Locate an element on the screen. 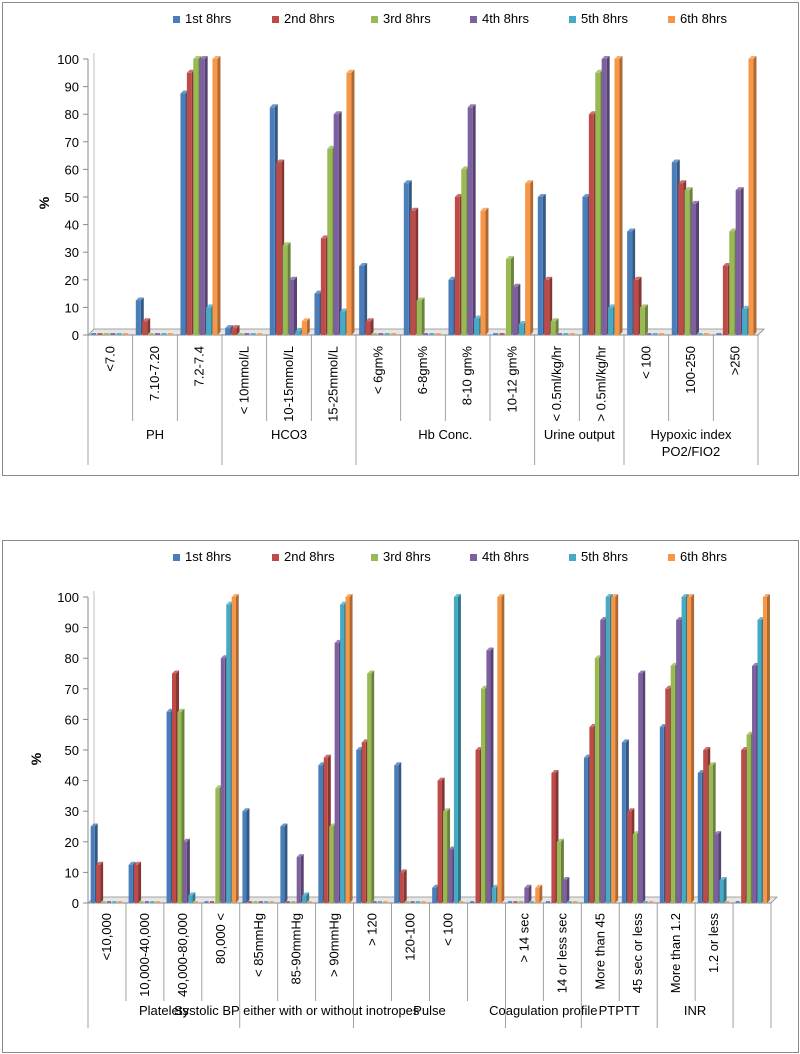  y-tick-label: 90 is located at coordinates (72, 628).